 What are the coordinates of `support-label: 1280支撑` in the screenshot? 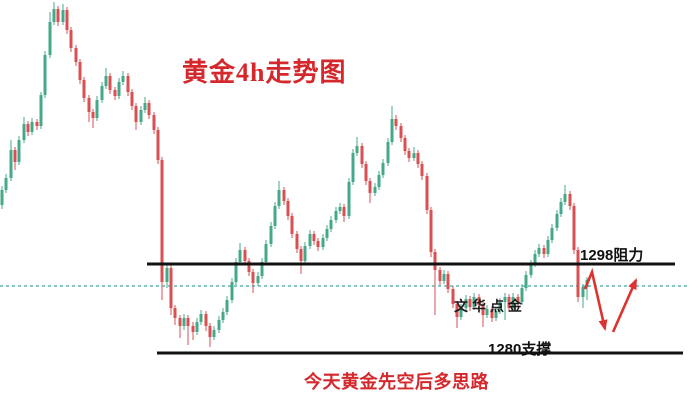 It's located at (520, 349).